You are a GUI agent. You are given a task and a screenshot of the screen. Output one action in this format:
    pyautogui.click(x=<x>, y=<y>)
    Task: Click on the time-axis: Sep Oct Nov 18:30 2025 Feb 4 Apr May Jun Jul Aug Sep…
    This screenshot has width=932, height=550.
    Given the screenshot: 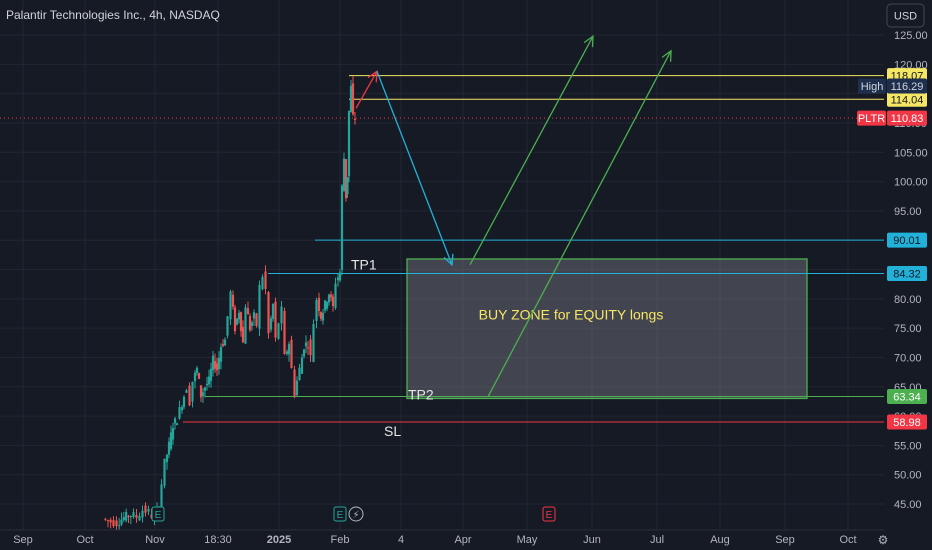 What is the action you would take?
    pyautogui.click(x=444, y=539)
    